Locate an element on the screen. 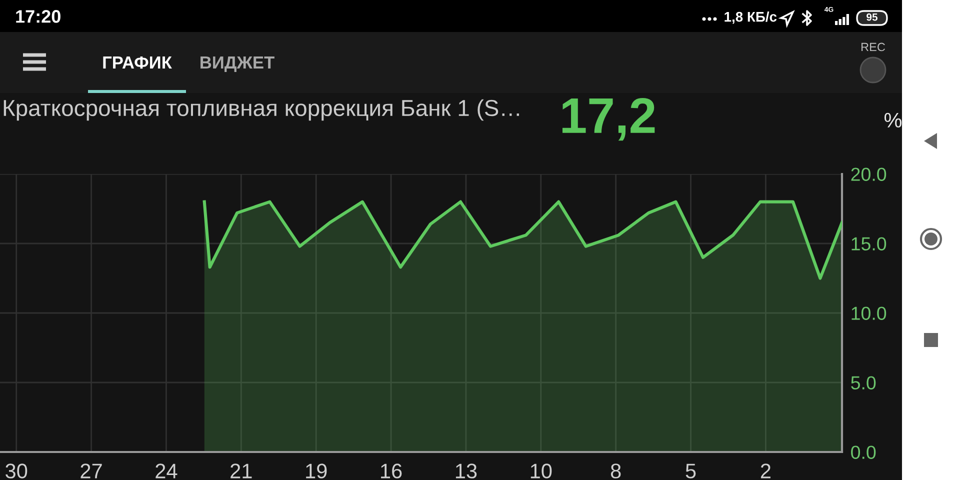 The width and height of the screenshot is (960, 480). text: 95 is located at coordinates (872, 17).